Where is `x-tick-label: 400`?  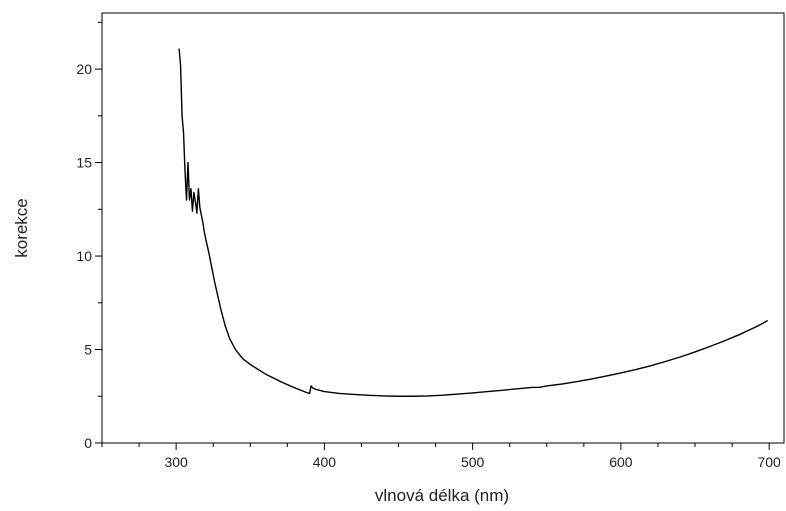 x-tick-label: 400 is located at coordinates (325, 462).